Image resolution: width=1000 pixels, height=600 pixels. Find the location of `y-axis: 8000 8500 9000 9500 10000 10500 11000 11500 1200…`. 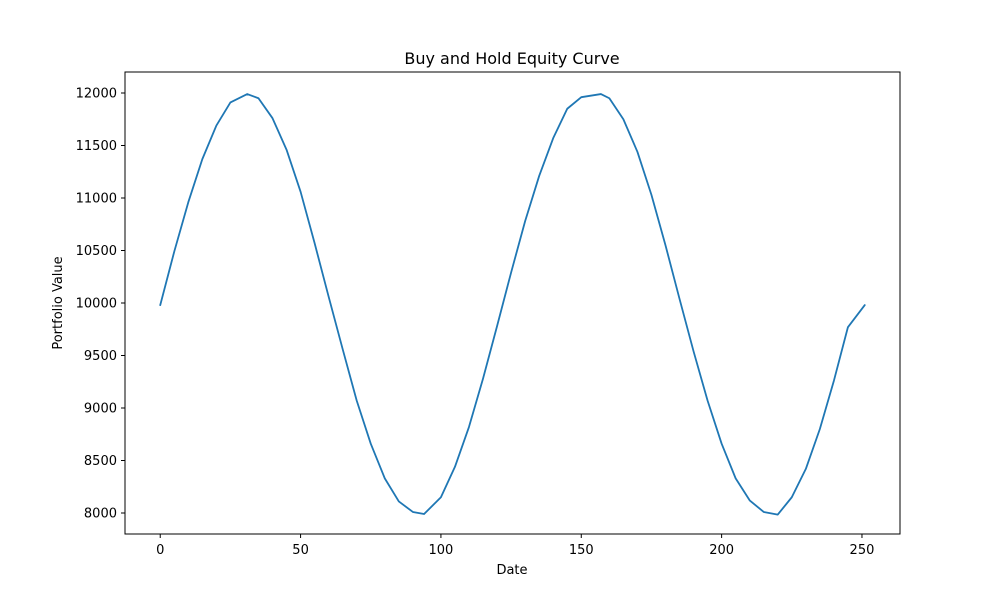

y-axis: 8000 8500 9000 9500 10000 10500 11000 11500 1200… is located at coordinates (100, 304).